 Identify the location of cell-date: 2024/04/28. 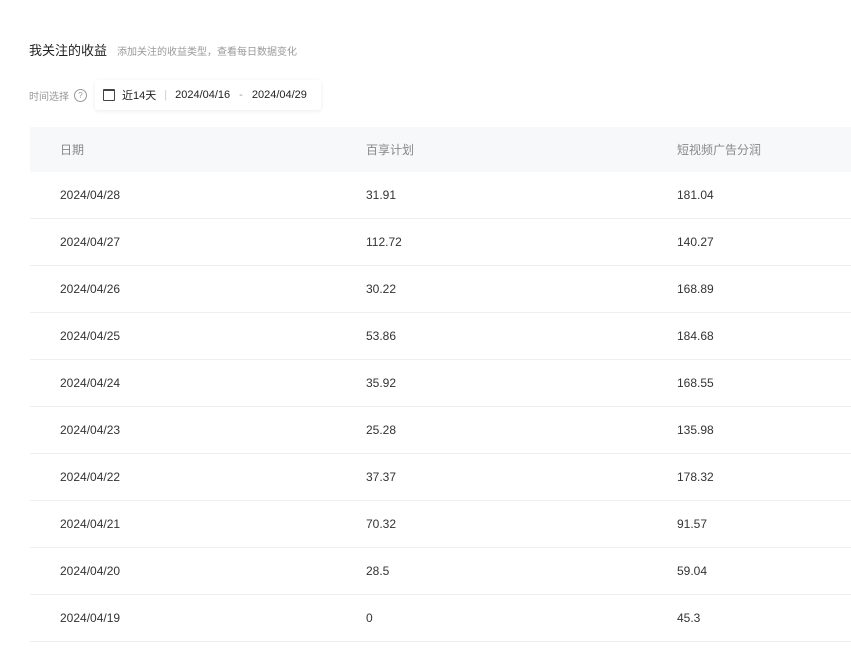
(90, 195).